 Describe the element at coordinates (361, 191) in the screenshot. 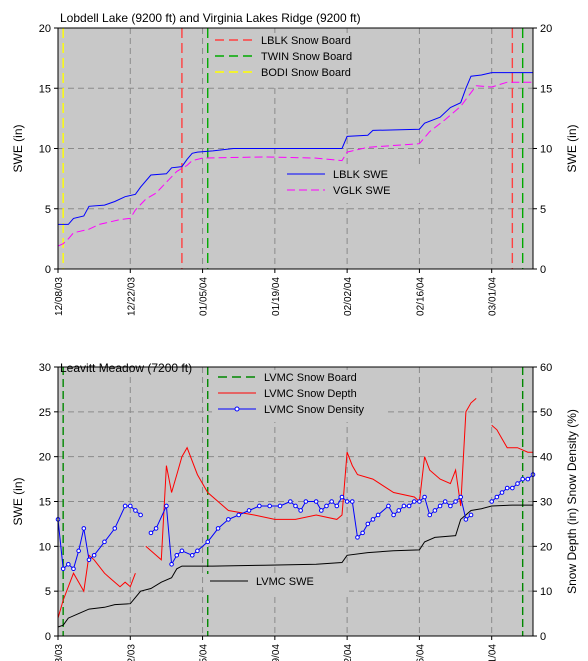

I see `legend-label: VGLK SWE` at that location.